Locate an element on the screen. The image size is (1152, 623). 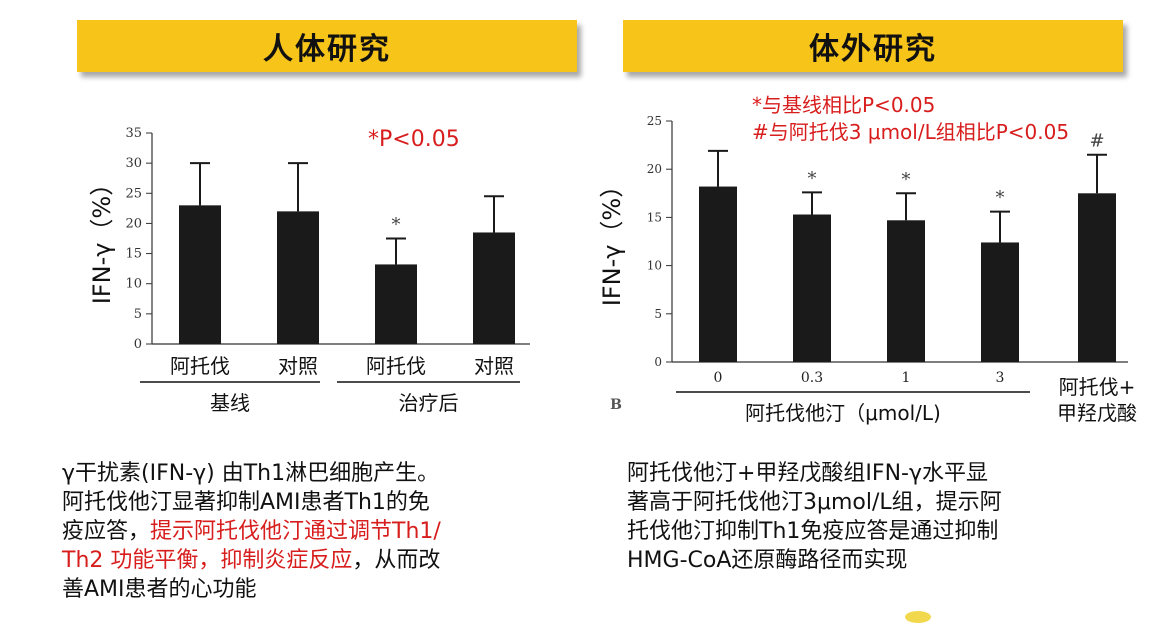
right-y-tick-label: 5 is located at coordinates (658, 314).